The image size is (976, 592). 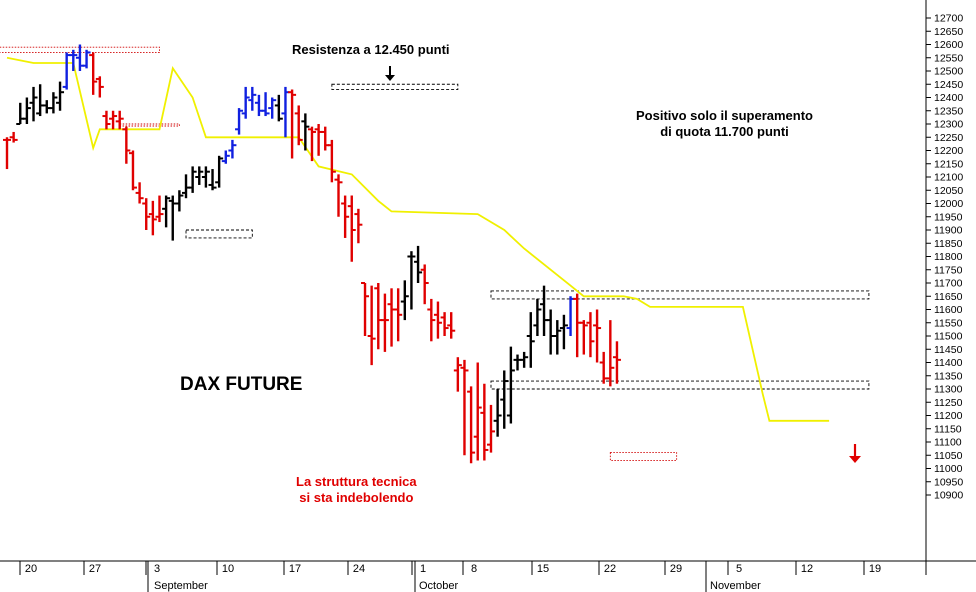 I want to click on x-tick-label: 12, so click(x=807, y=569).